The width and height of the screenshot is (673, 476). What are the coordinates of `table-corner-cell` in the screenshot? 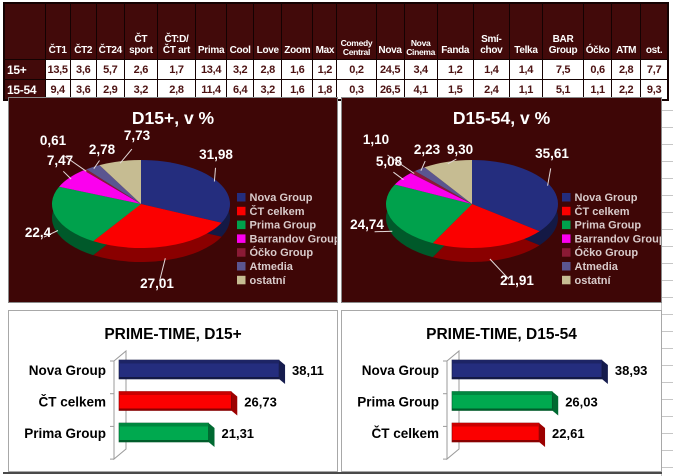 It's located at (24, 31).